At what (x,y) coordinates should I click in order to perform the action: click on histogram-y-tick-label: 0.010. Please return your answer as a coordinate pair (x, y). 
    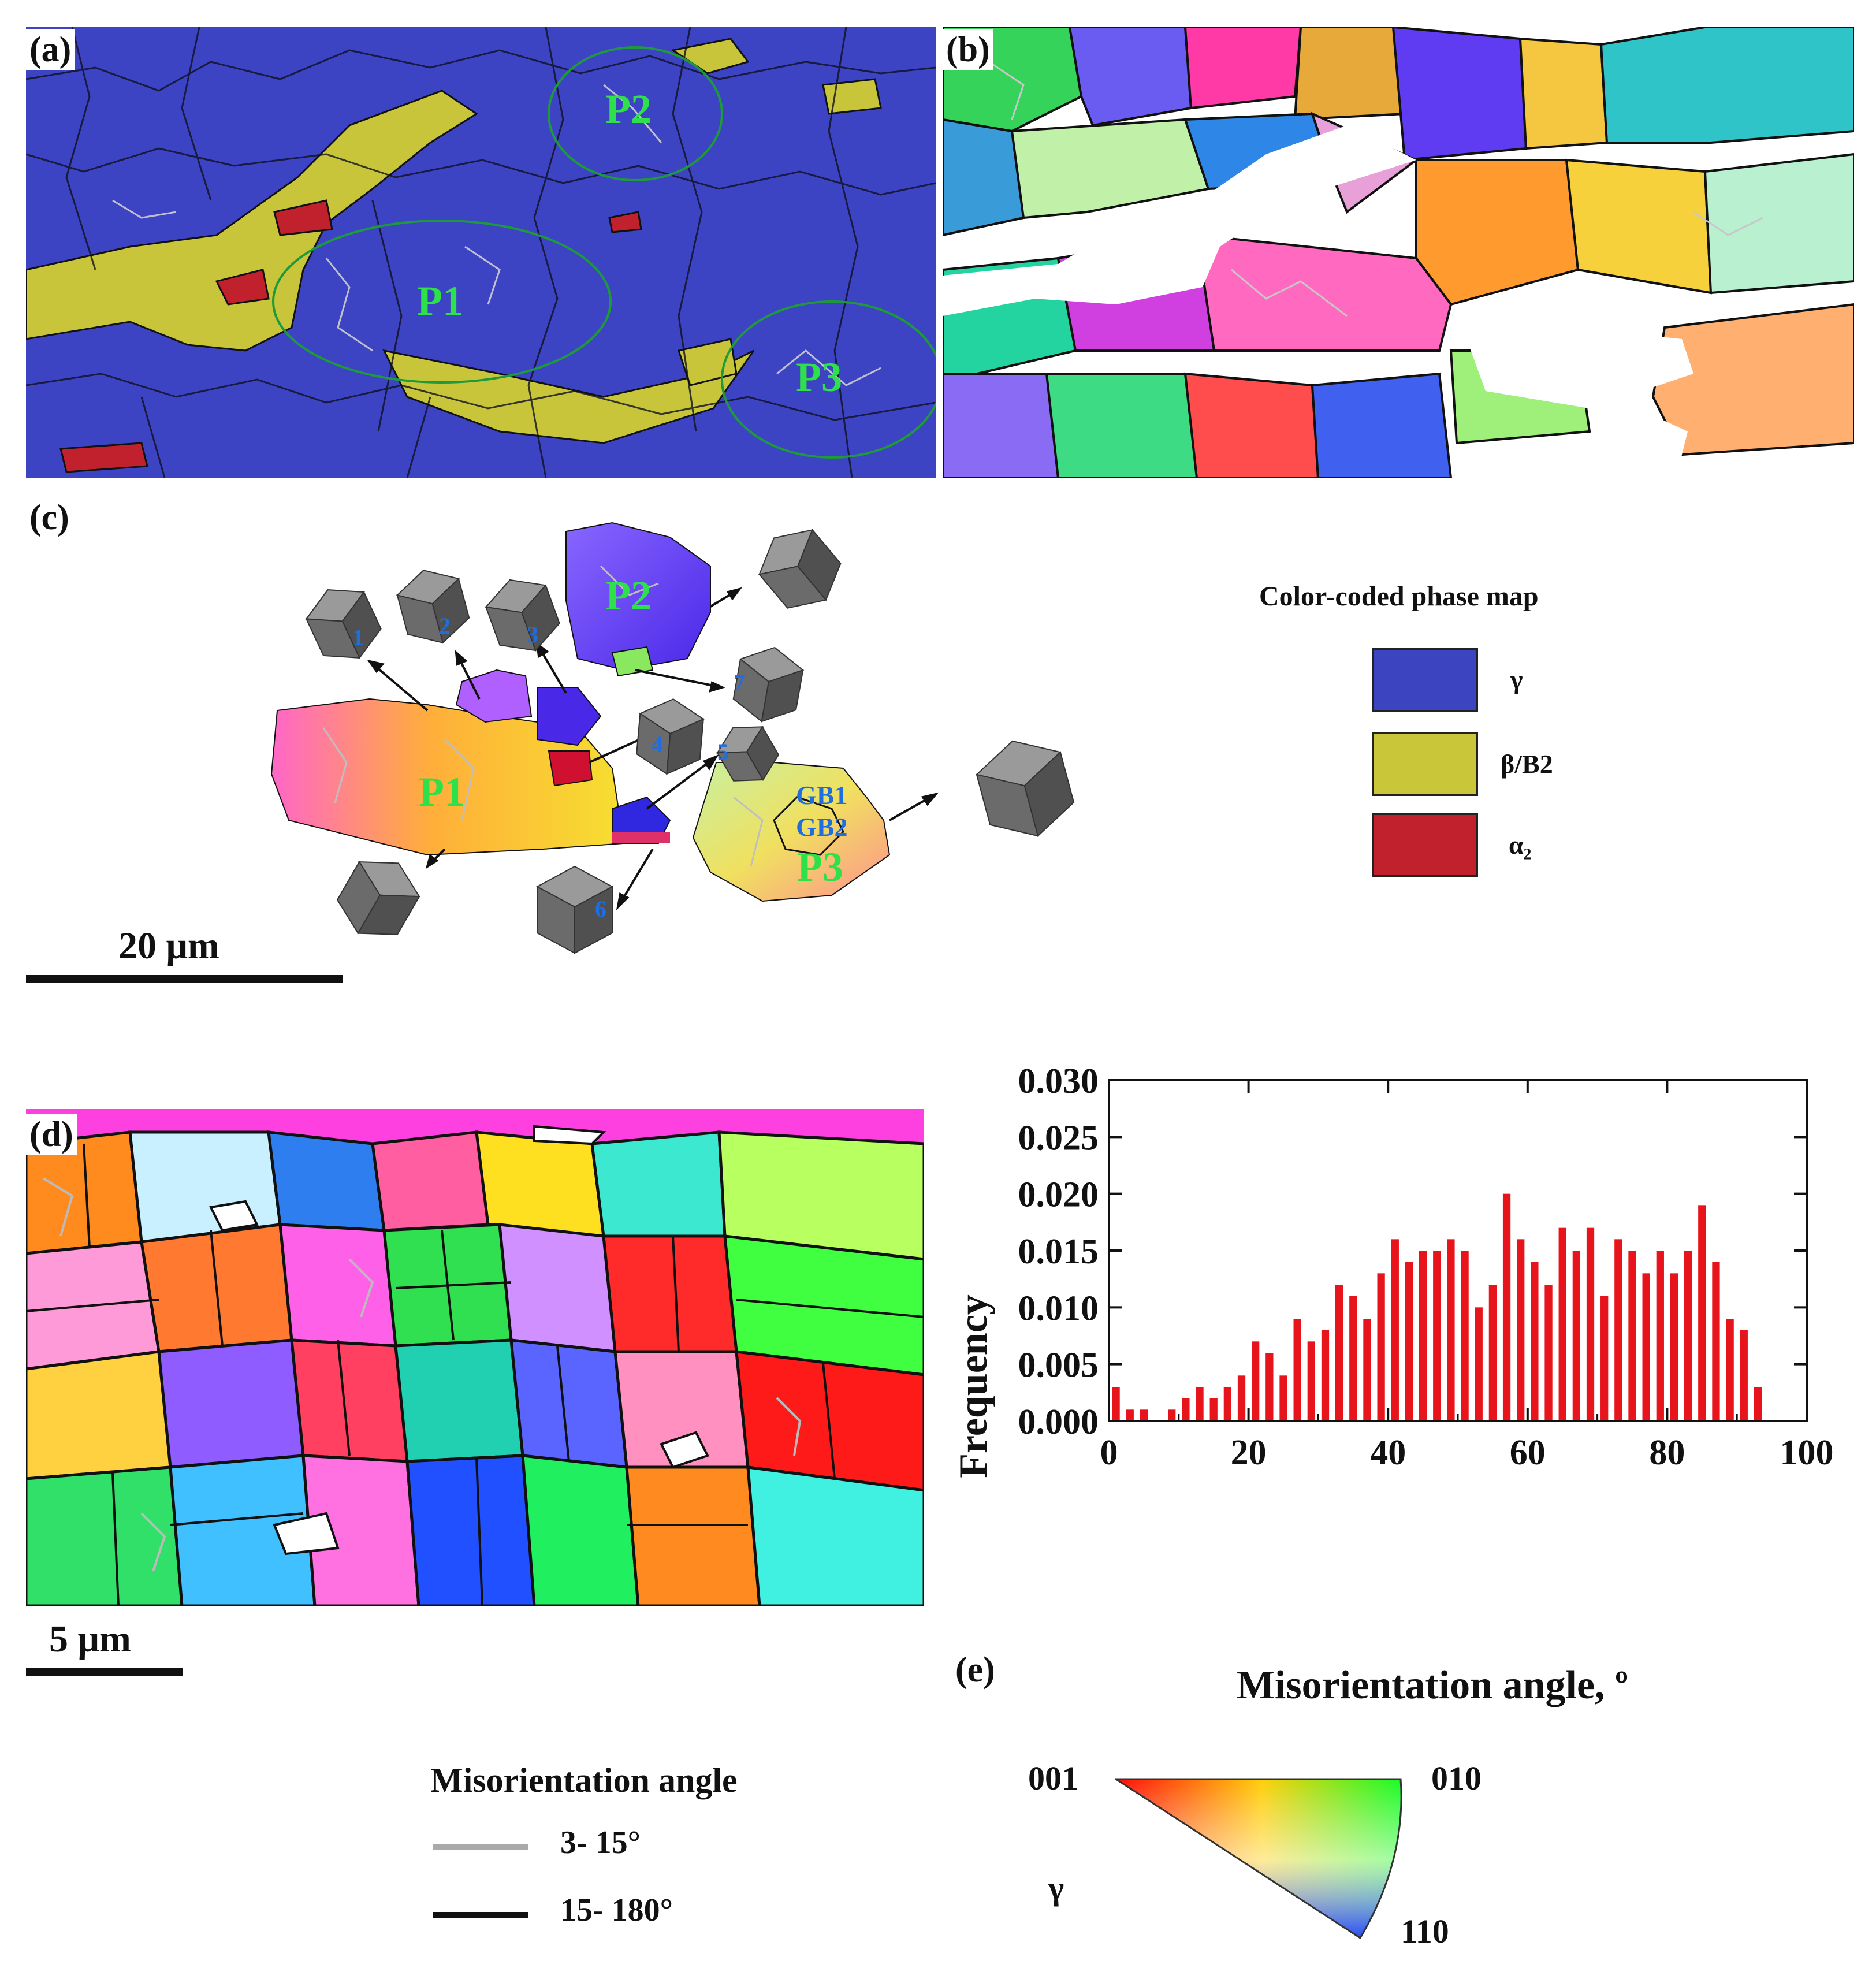
    Looking at the image, I should click on (1058, 1308).